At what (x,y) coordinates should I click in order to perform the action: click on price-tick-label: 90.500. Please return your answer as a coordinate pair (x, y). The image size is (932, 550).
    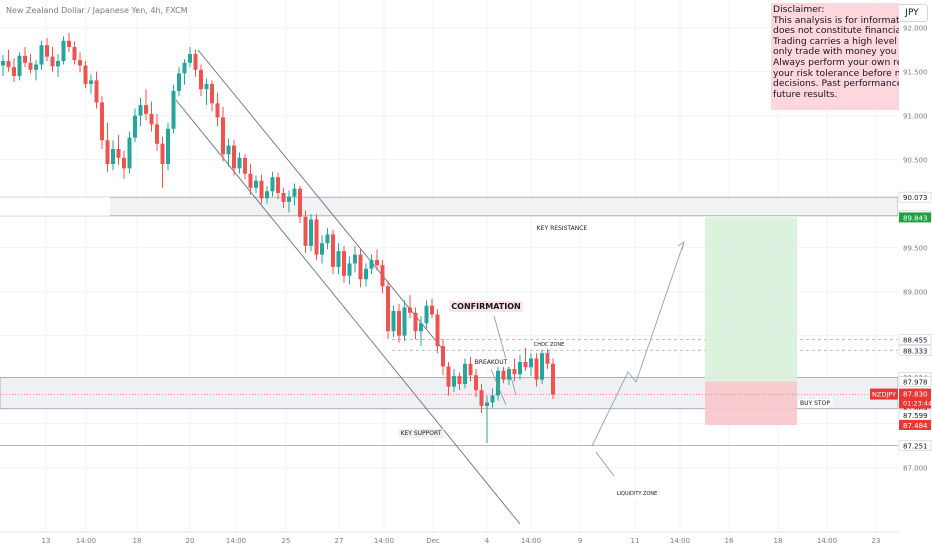
    Looking at the image, I should click on (915, 161).